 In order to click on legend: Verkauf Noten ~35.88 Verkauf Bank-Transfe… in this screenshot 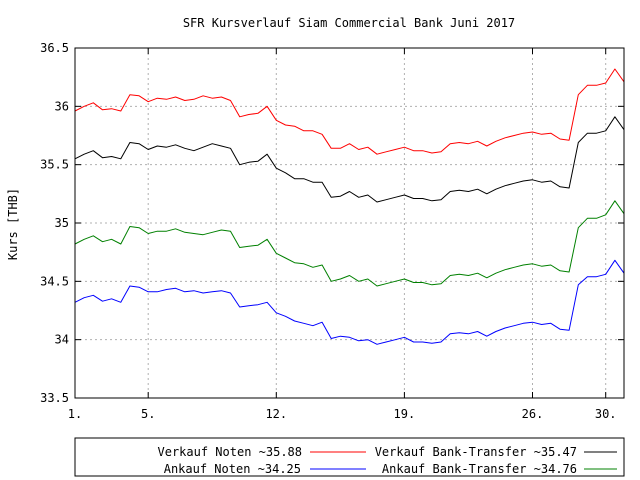, I will do `click(349, 457)`.